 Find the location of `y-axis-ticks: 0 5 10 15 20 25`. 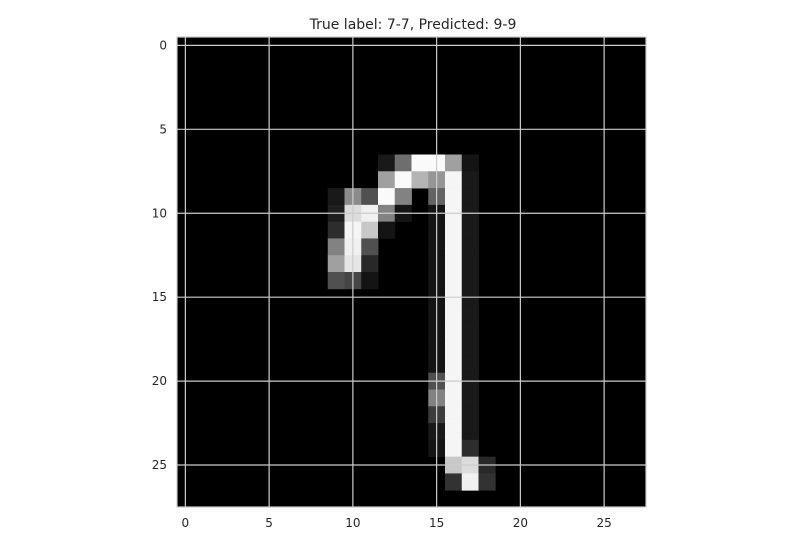

y-axis-ticks: 0 5 10 15 20 25 is located at coordinates (159, 255).